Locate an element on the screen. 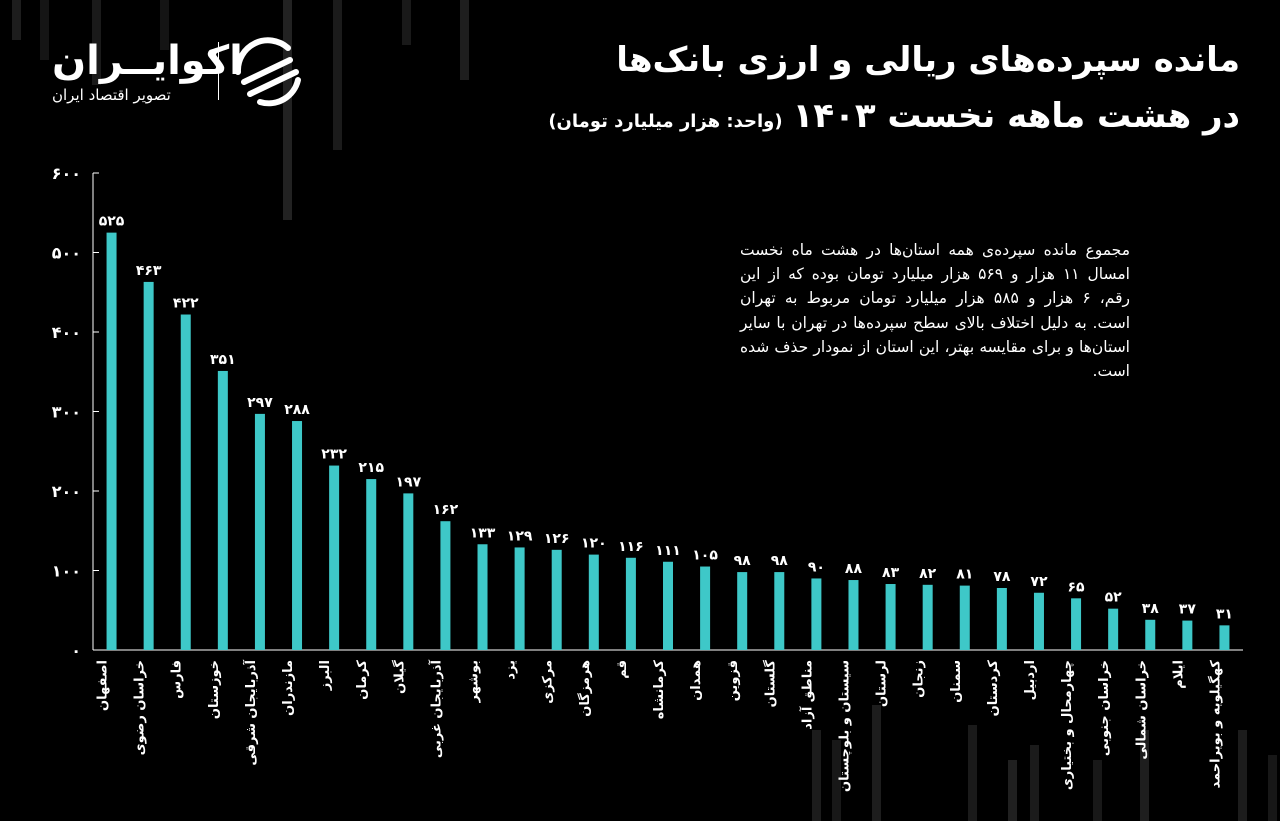  chart-subtitle: در هشت ماهه نخست ۱۴۰۳ is located at coordinates (1016, 116).